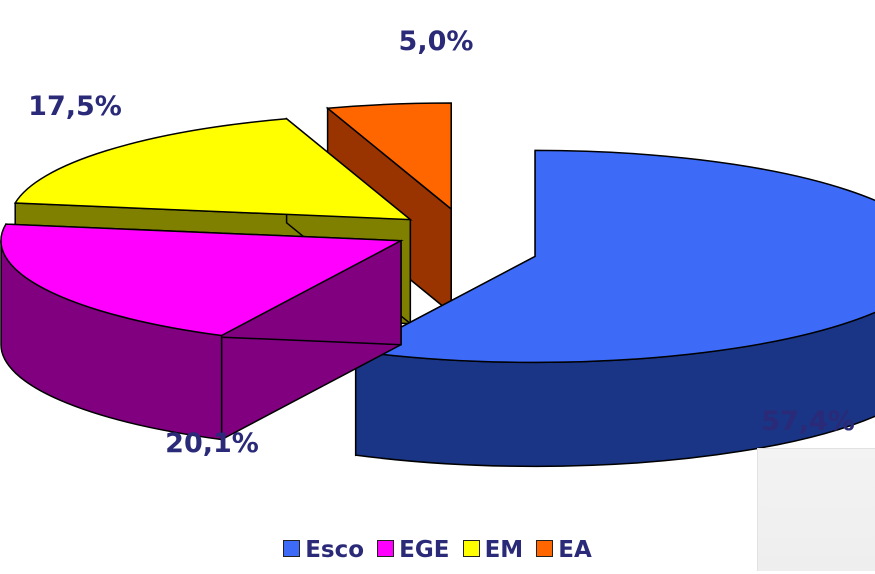 This screenshot has width=875, height=574. Describe the element at coordinates (292, 548) in the screenshot. I see `legend-swatch-esco` at that location.